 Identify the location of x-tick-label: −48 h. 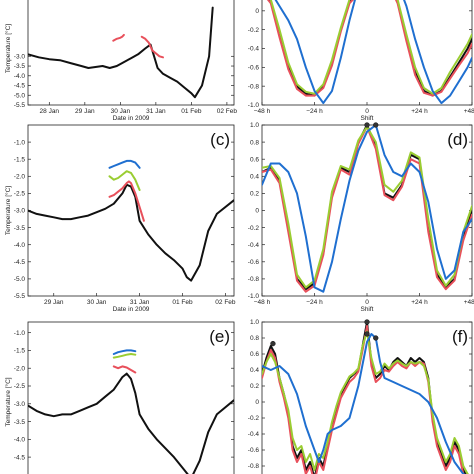
(262, 302).